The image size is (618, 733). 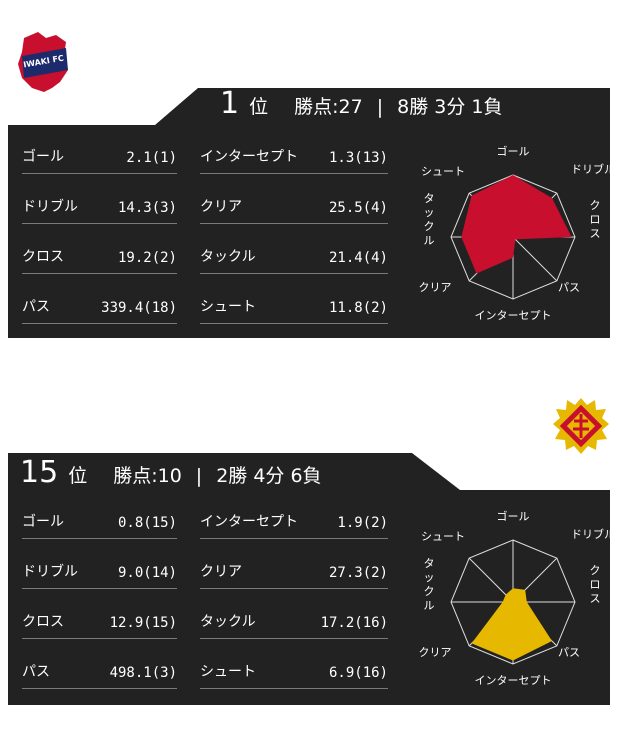 What do you see at coordinates (294, 259) in the screenshot?
I see `stat-tackle: タックル 21.4(4)` at bounding box center [294, 259].